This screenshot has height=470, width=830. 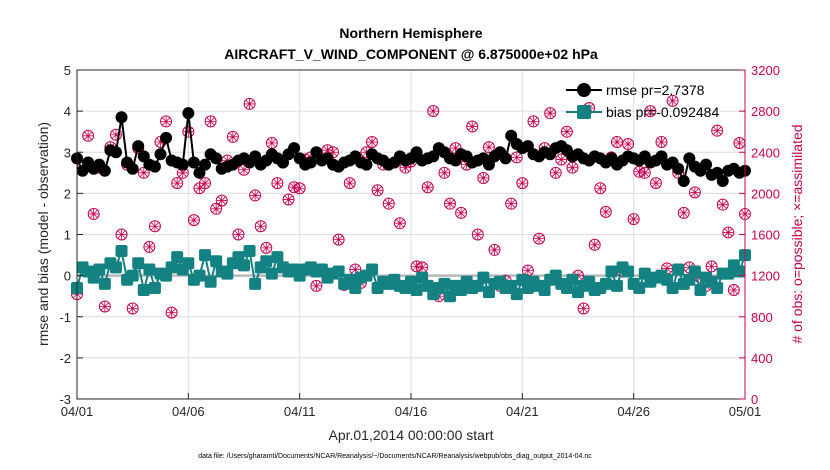 I want to click on x-tick-label: 05/01, so click(x=745, y=411).